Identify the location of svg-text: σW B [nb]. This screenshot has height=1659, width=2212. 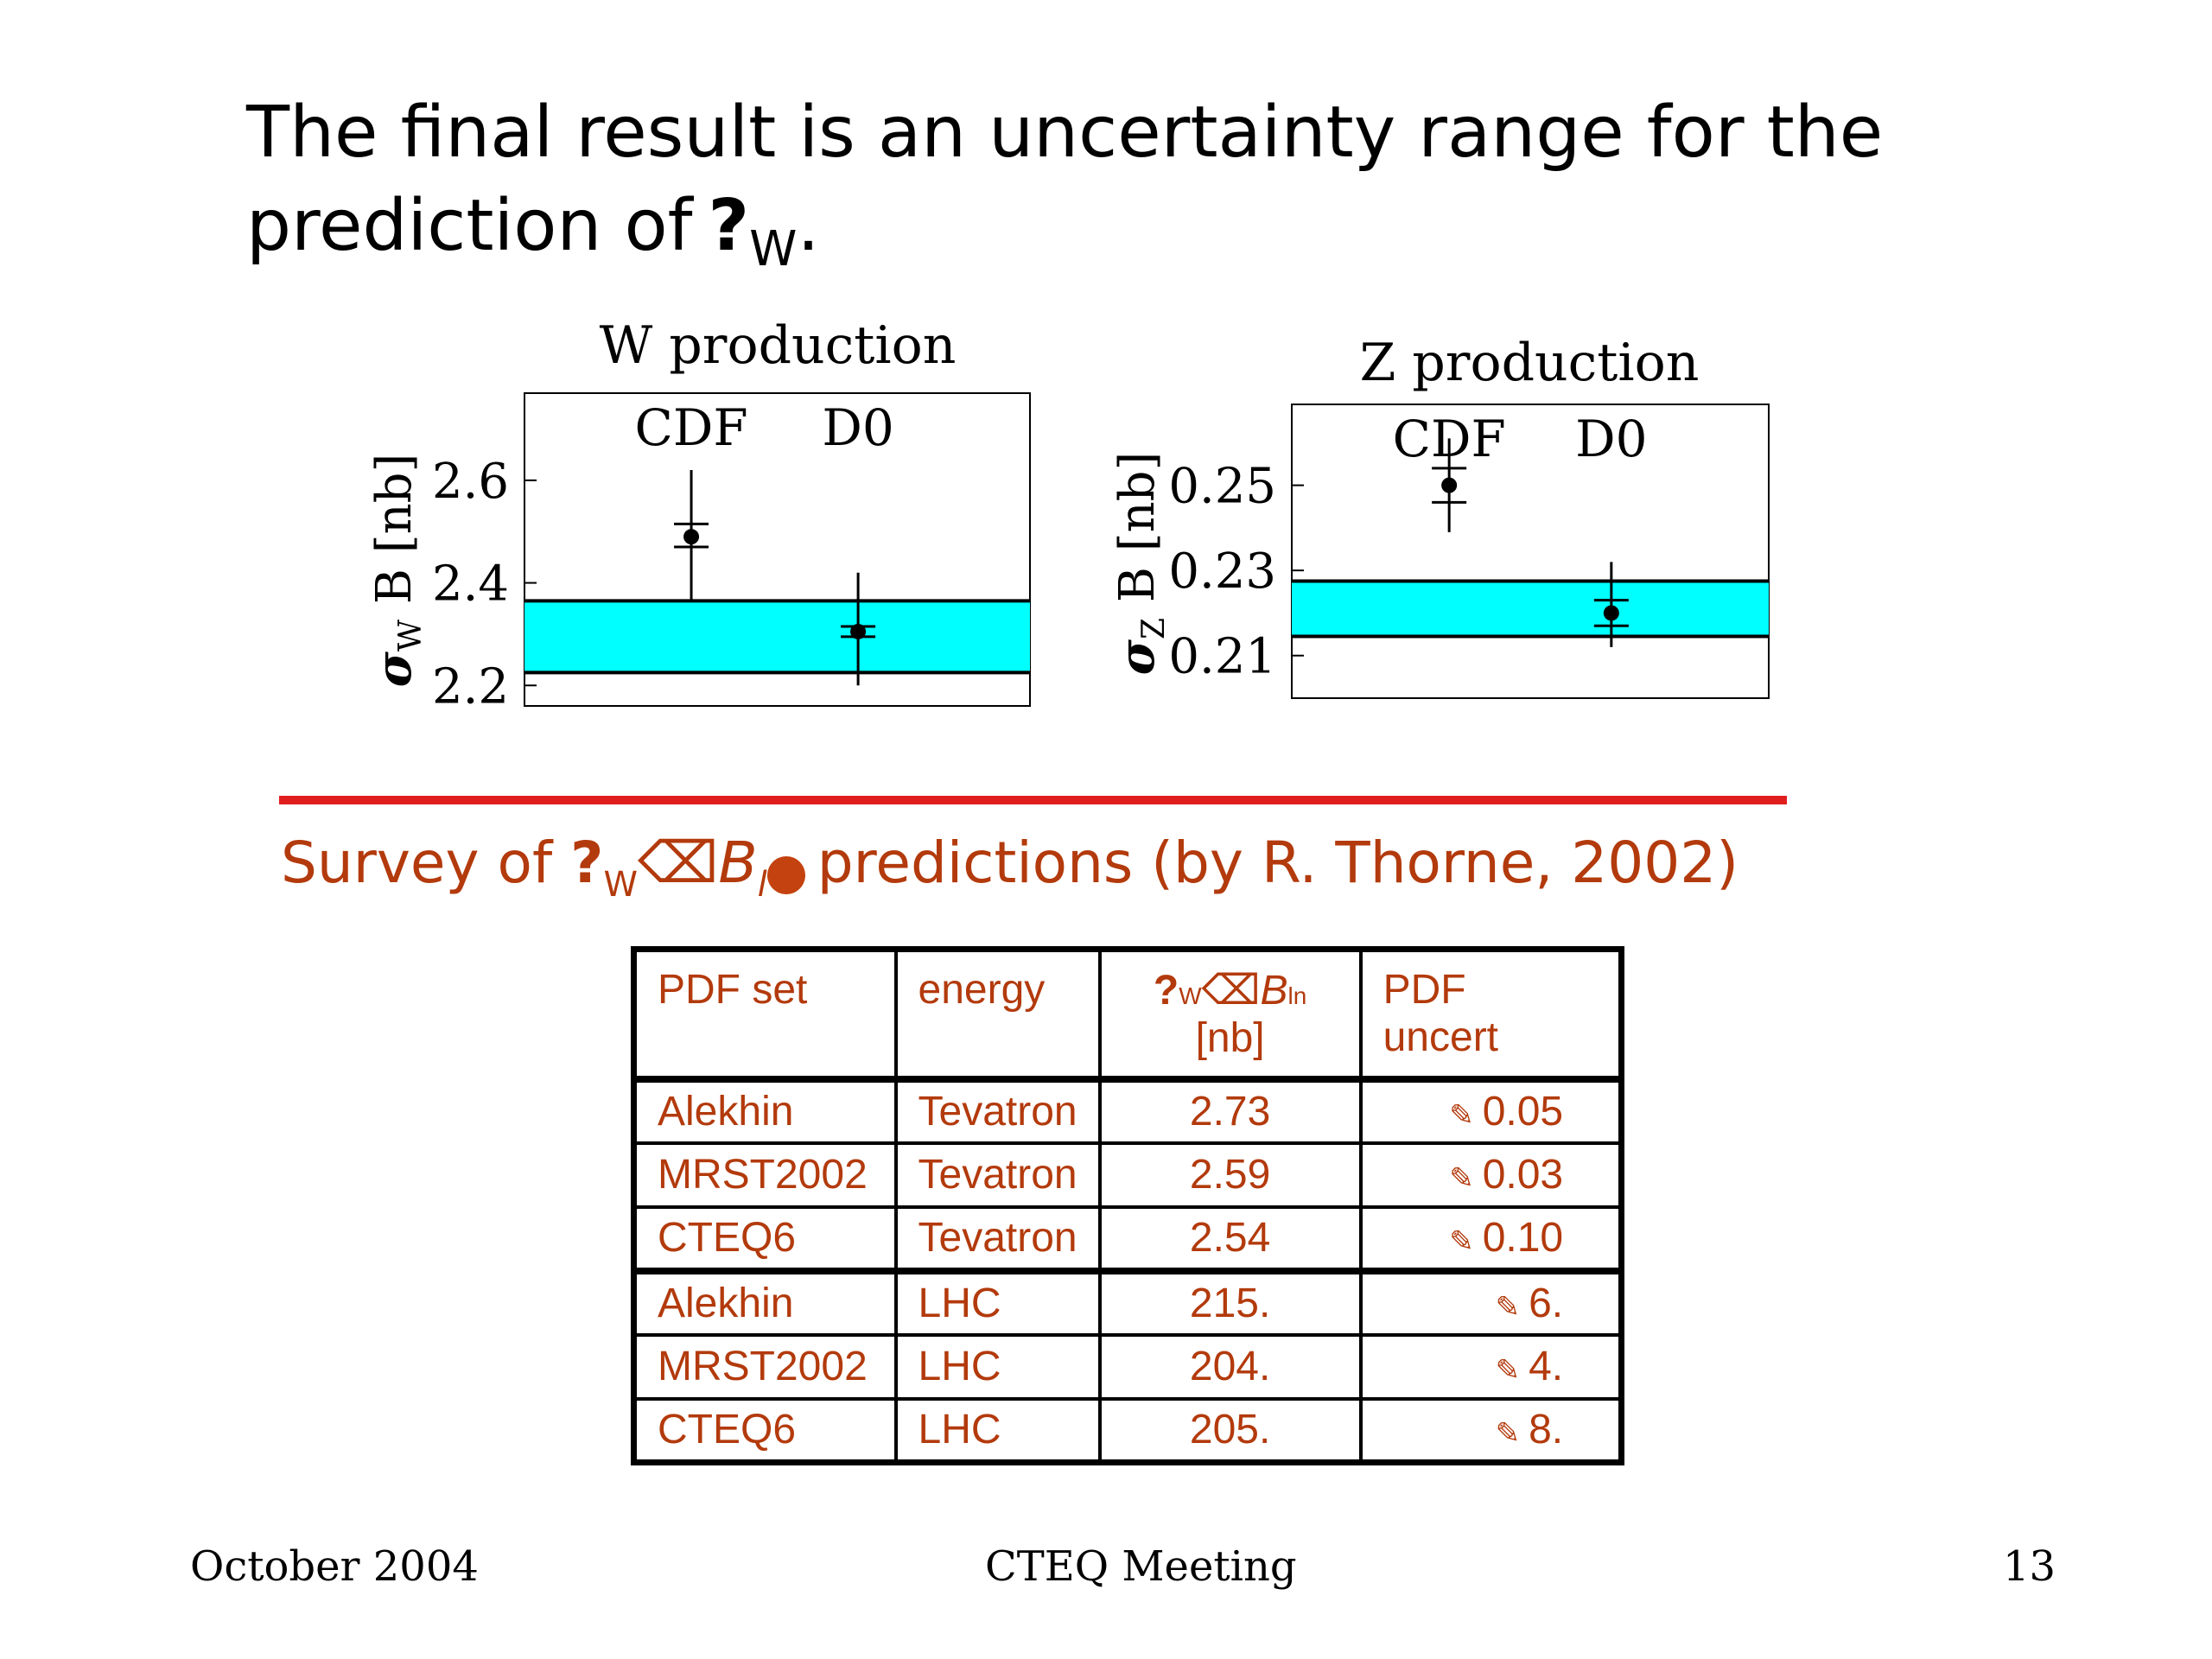
(397, 571).